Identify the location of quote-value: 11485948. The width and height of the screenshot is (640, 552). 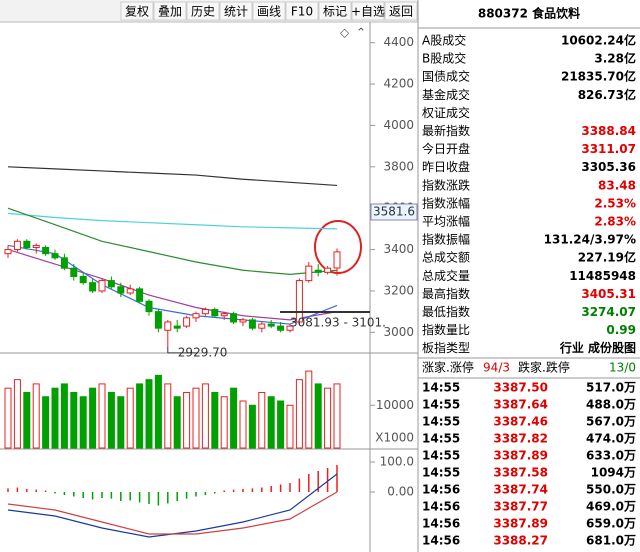
(602, 276).